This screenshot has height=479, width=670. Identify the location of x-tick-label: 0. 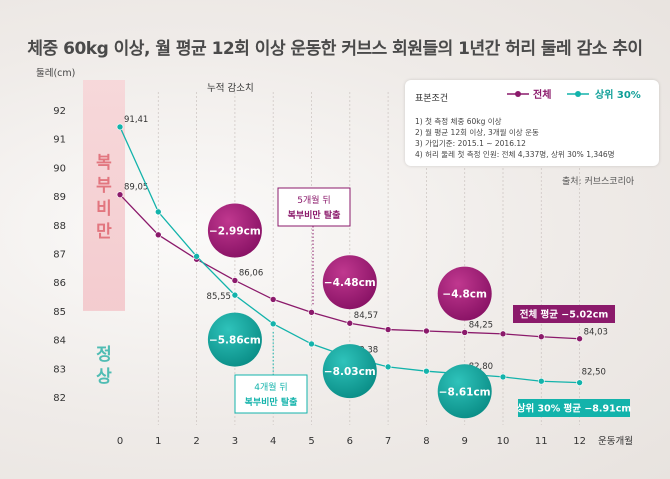
(120, 441).